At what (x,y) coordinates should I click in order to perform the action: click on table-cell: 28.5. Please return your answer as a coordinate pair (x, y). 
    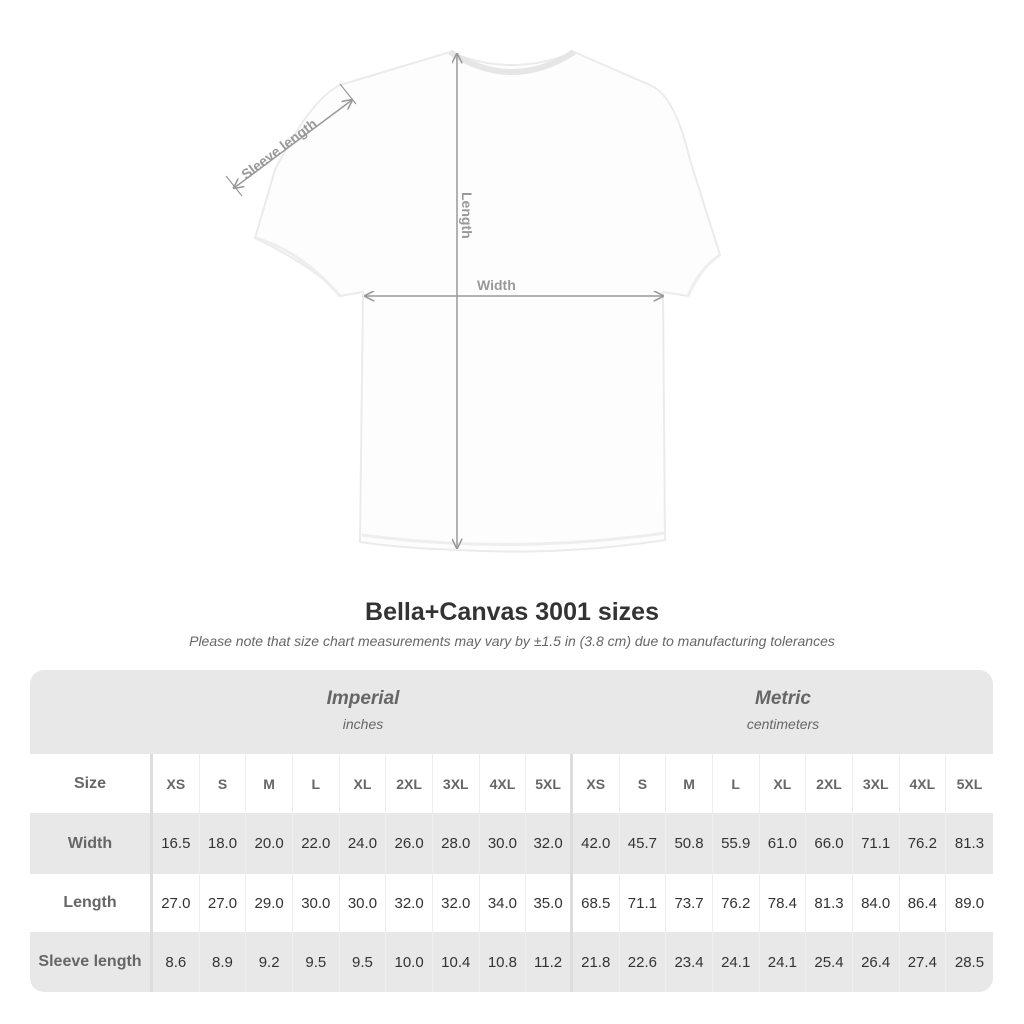
    Looking at the image, I should click on (969, 962).